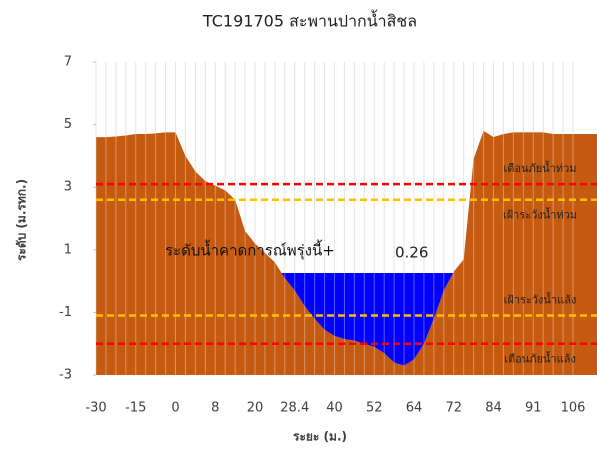 The height and width of the screenshot is (450, 597). I want to click on x-tick-label: 84, so click(493, 408).